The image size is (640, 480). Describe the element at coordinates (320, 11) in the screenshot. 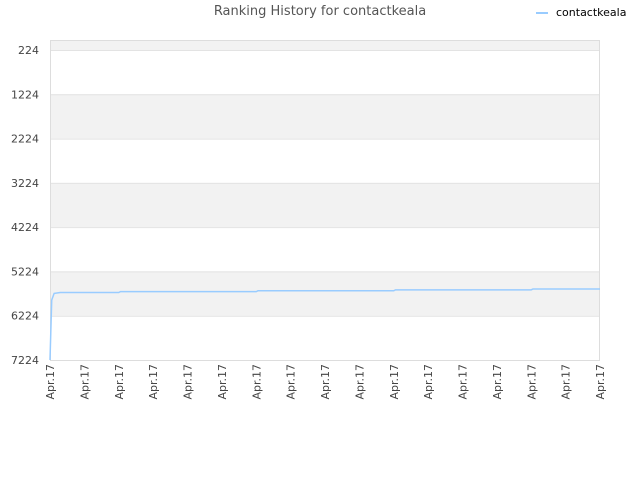

I see `chart-title: Ranking History for contactkeala` at that location.